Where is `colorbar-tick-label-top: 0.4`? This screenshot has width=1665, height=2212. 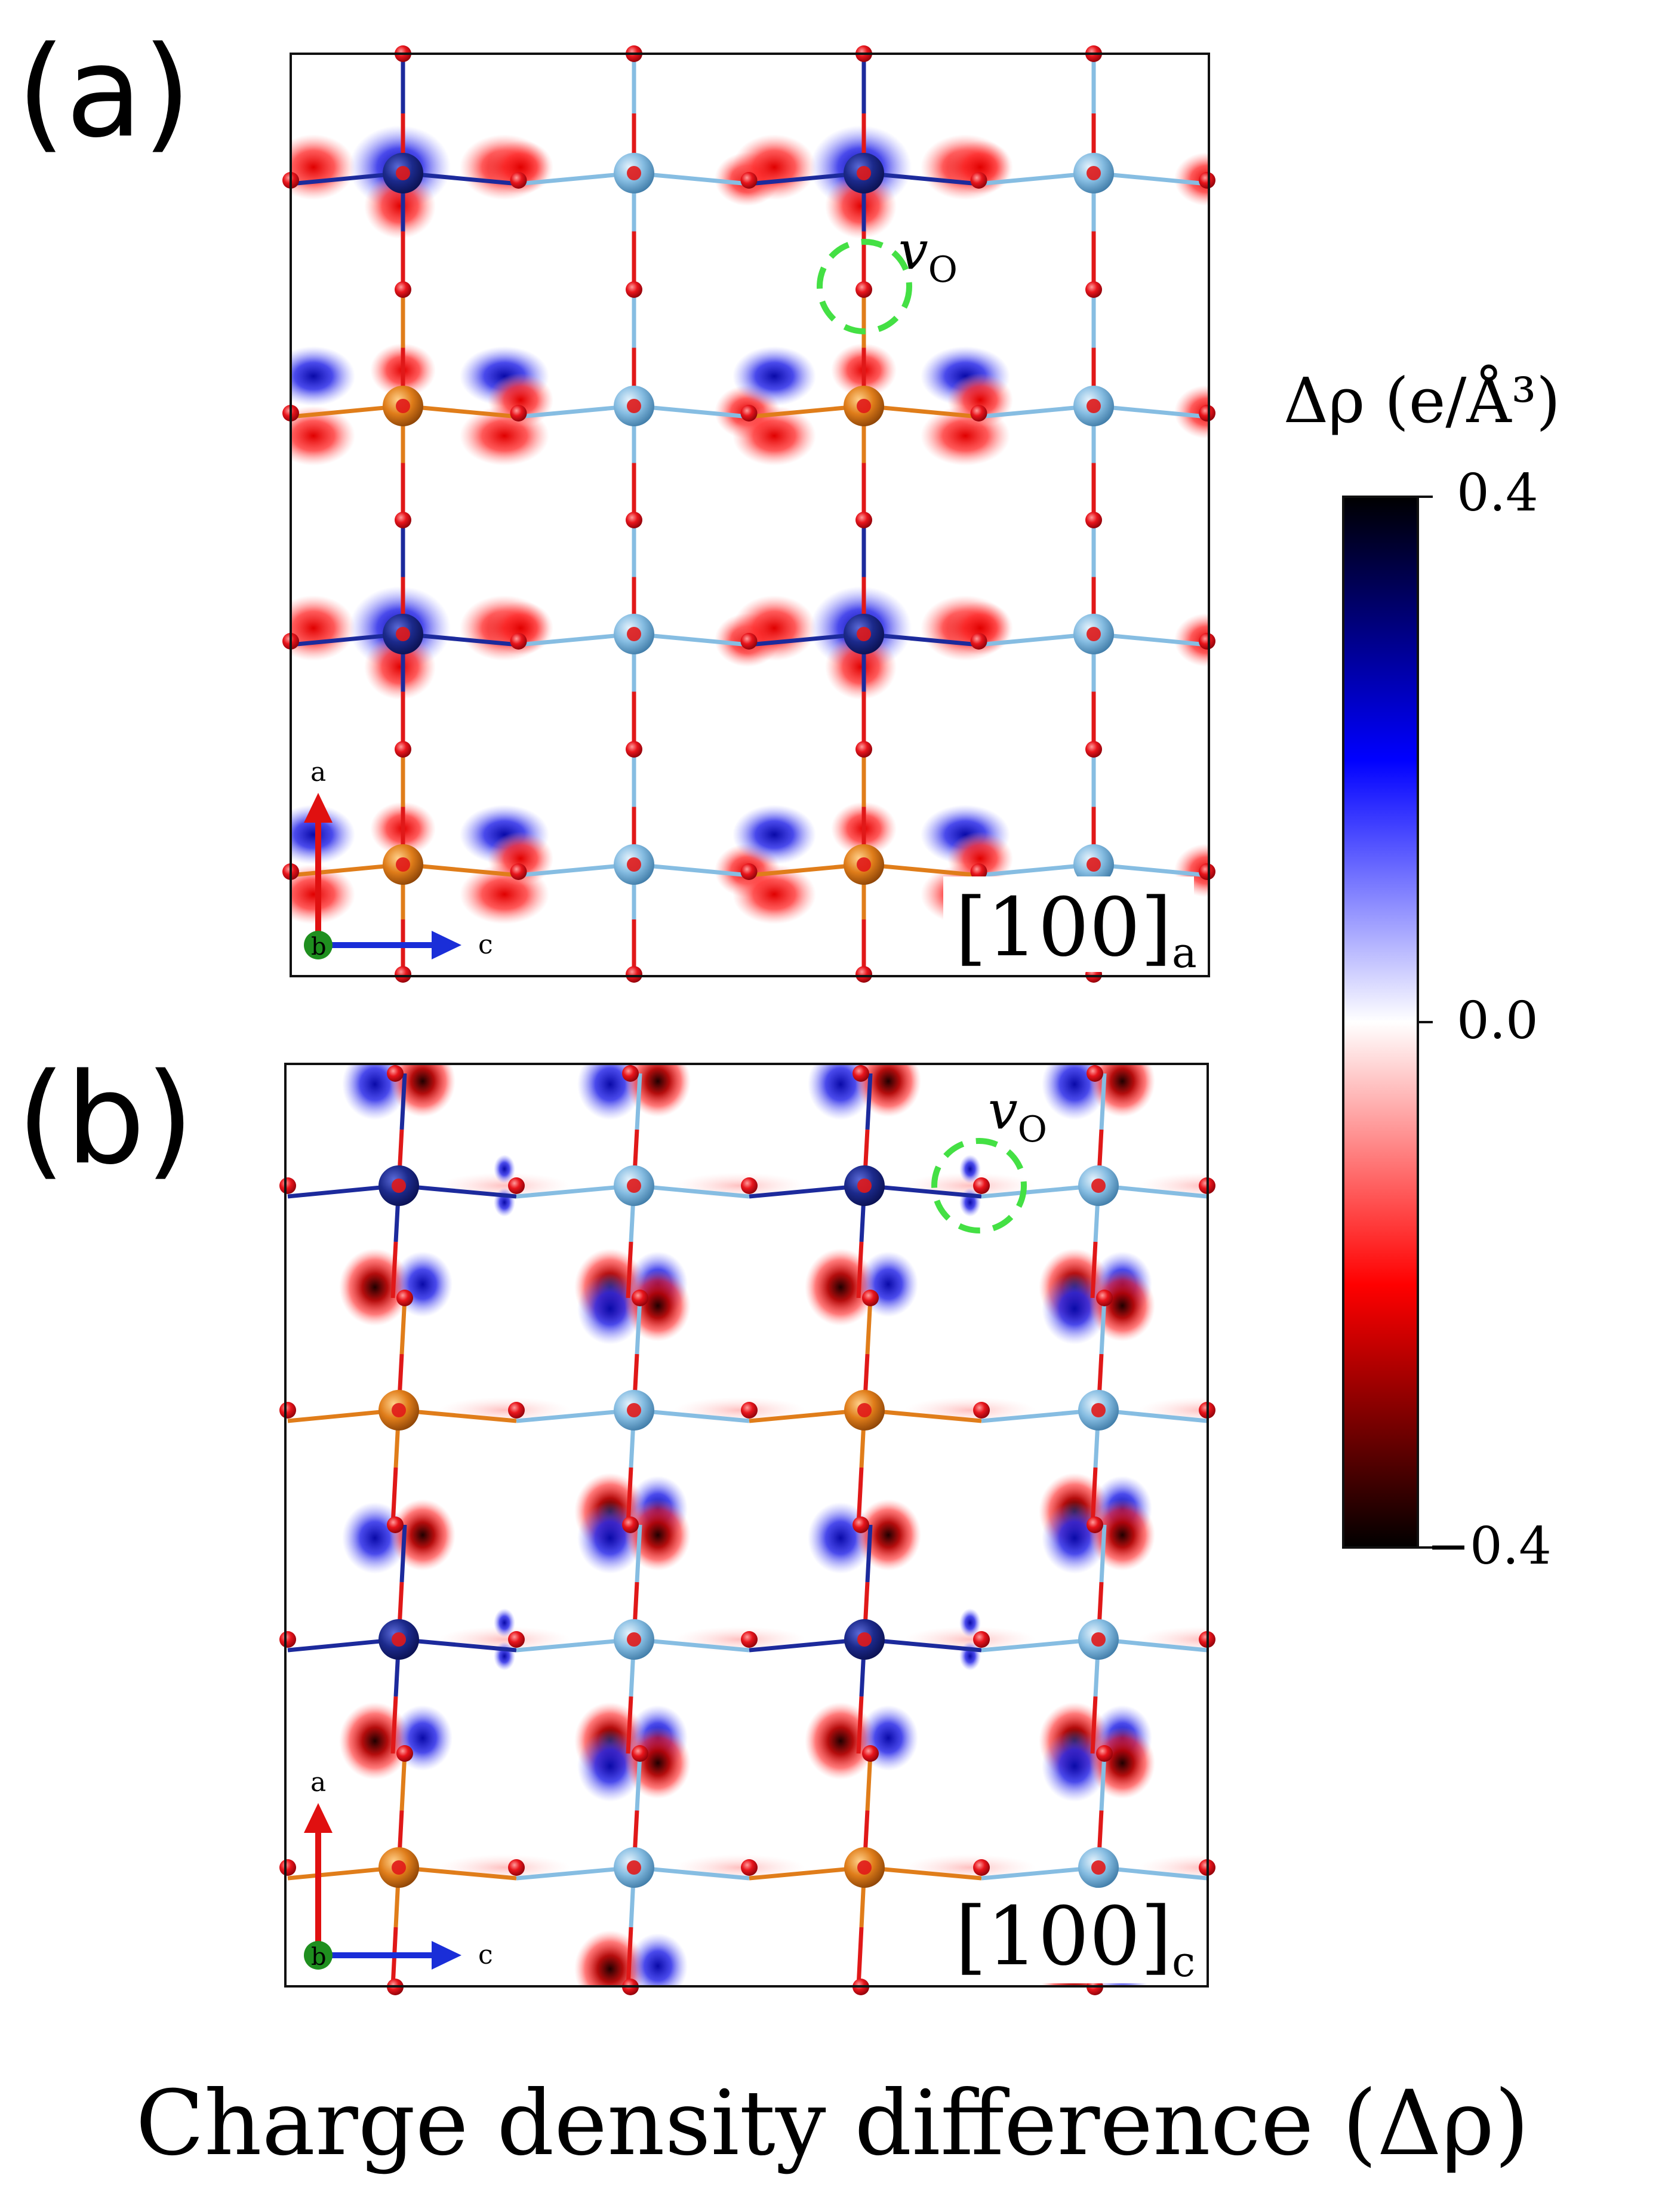
colorbar-tick-label-top: 0.4 is located at coordinates (1498, 493).